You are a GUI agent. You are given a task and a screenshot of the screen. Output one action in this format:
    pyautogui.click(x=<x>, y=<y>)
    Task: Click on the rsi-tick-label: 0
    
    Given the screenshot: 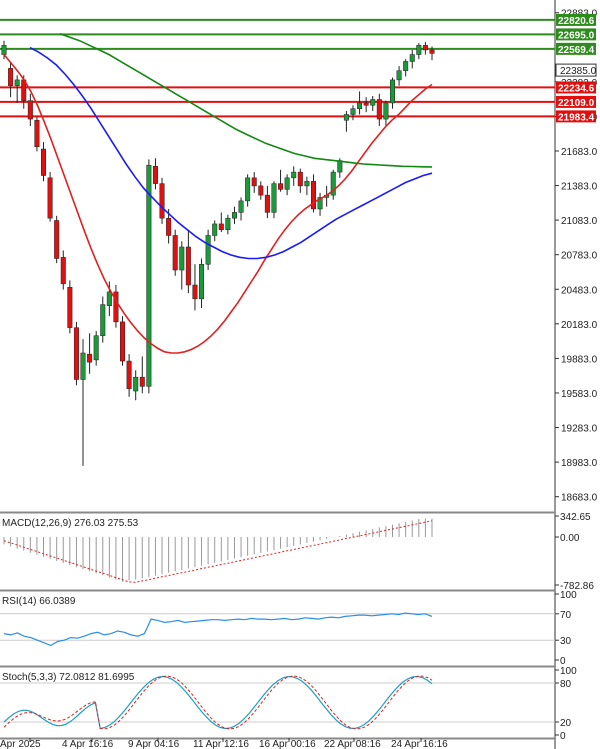 What is the action you would take?
    pyautogui.click(x=563, y=661)
    